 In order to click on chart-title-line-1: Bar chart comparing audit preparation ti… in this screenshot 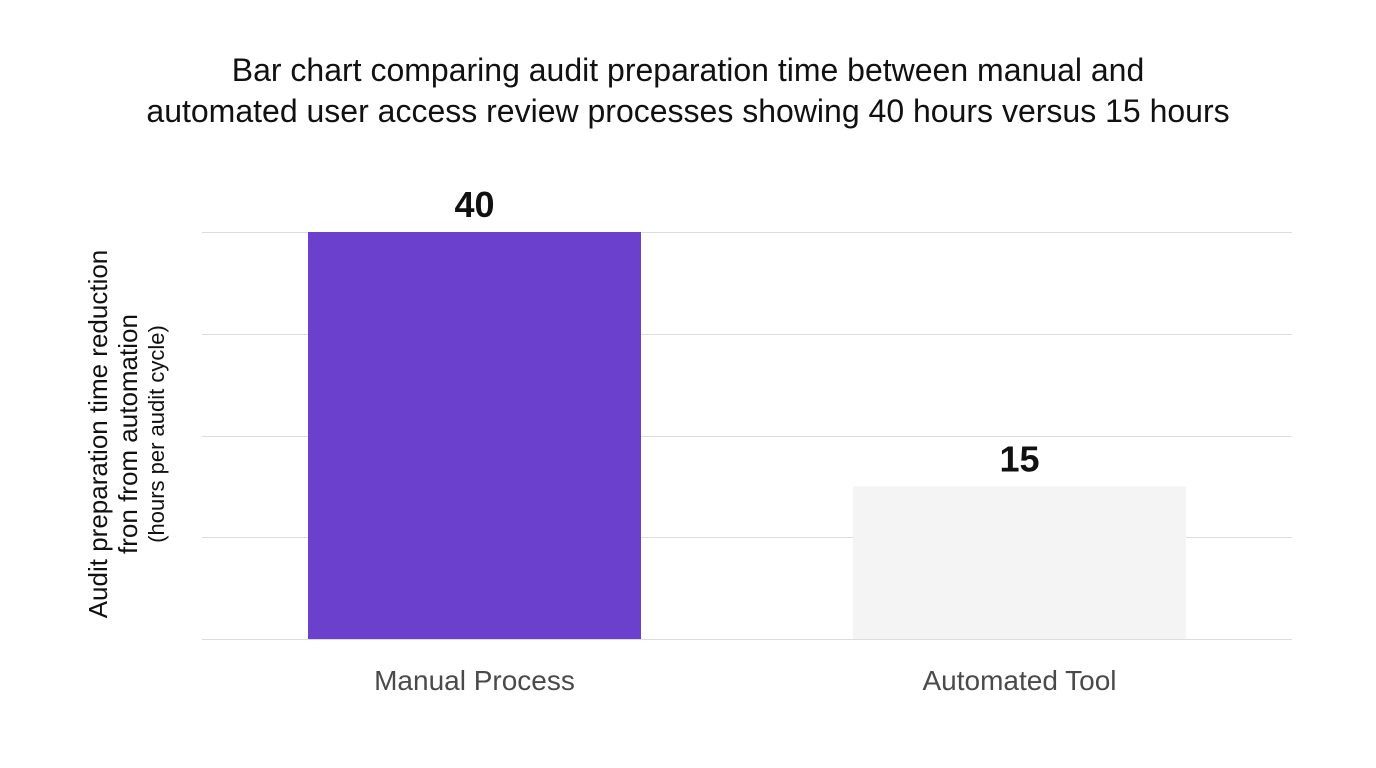, I will do `click(688, 70)`.